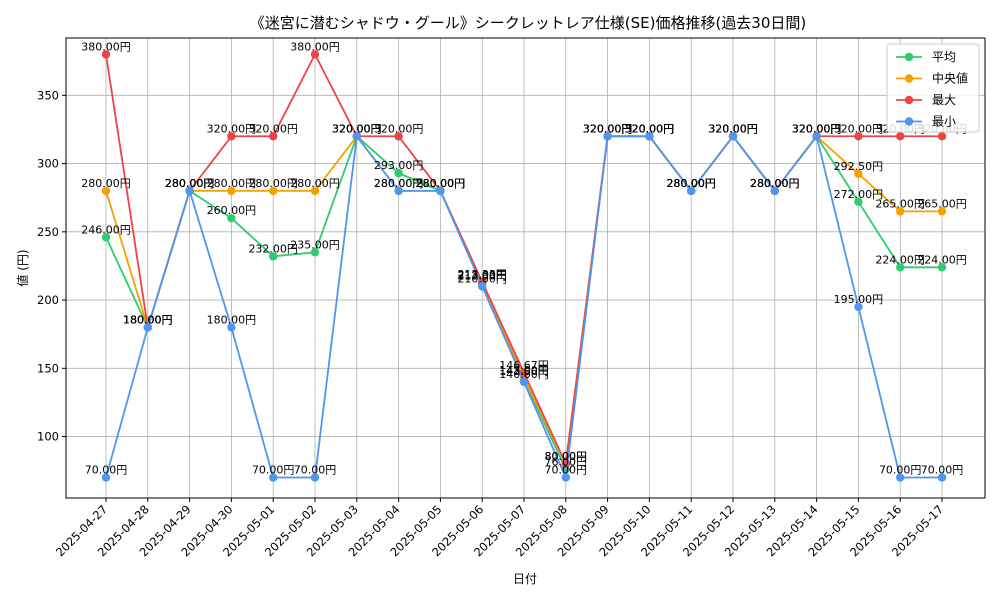 The width and height of the screenshot is (1000, 600). I want to click on data-label: 212.00円, so click(482, 276).